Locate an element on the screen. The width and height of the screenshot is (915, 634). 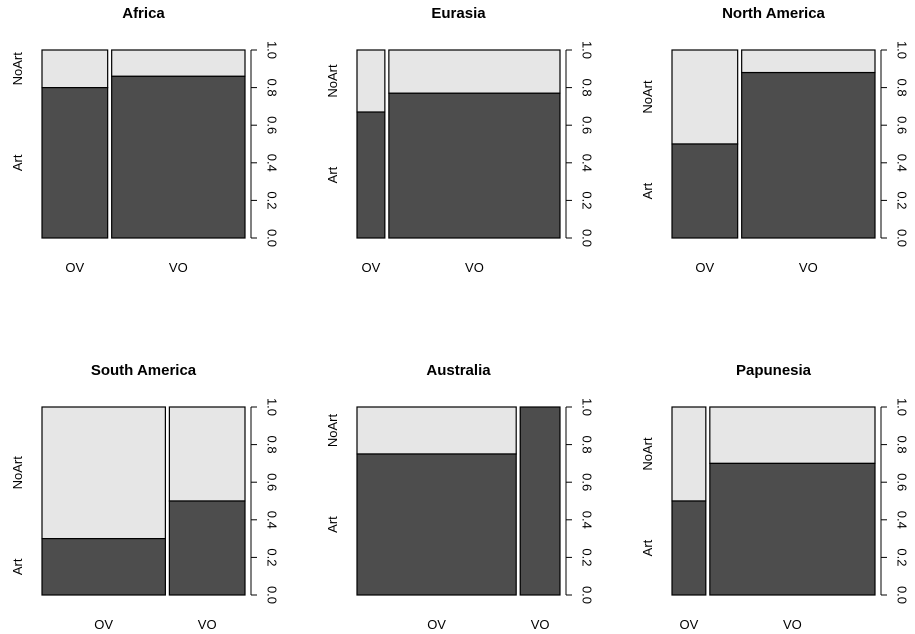
chart-panel-australia: Australia OV VO Art NoArt 0.0 0.2 0.4 0.6 0.8 1.0 is located at coordinates (460, 497).